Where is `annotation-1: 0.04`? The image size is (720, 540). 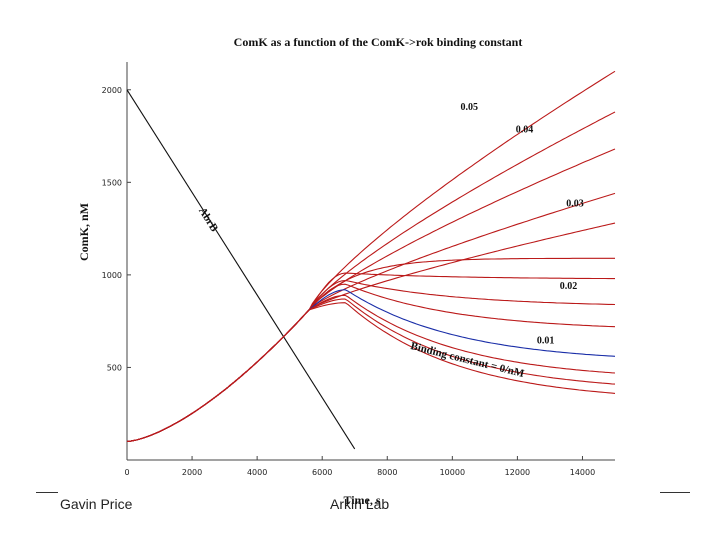 annotation-1: 0.04 is located at coordinates (525, 129).